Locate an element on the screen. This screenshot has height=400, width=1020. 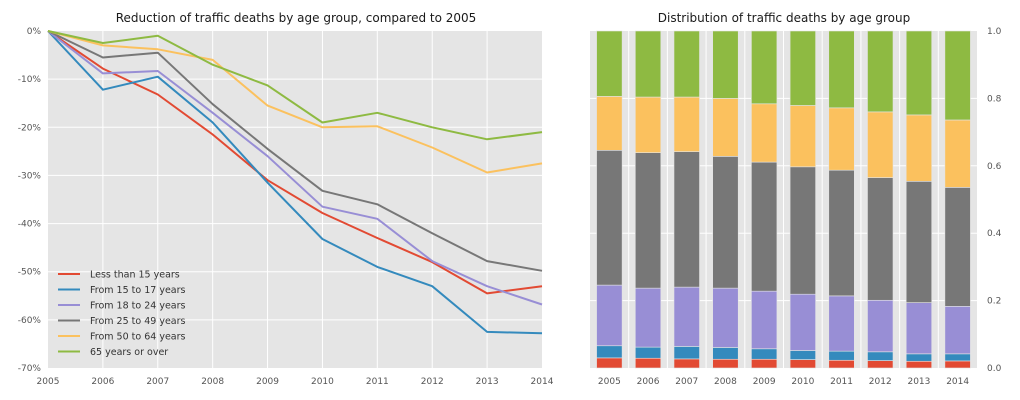
line-chart-x-tick-label: 2011 is located at coordinates (377, 382).